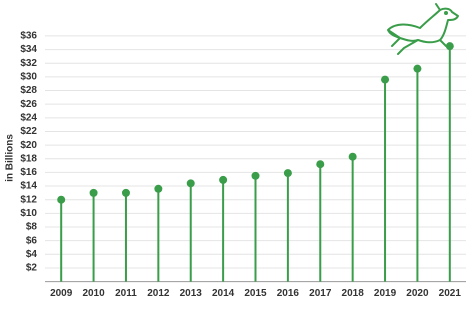  I want to click on y-tick-label: $24, so click(28, 117).